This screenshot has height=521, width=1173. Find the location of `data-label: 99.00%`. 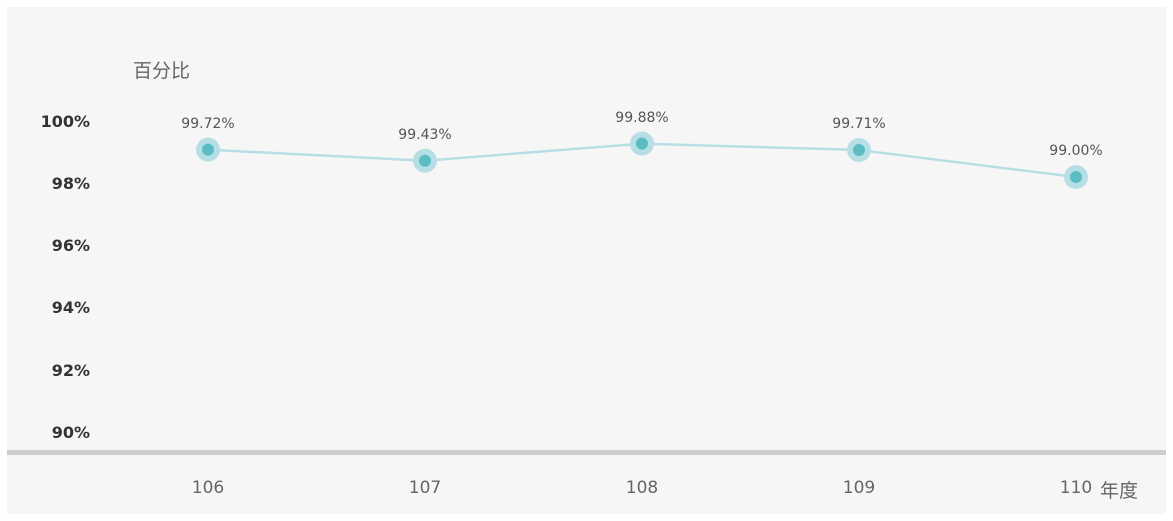

data-label: 99.00% is located at coordinates (1076, 151).